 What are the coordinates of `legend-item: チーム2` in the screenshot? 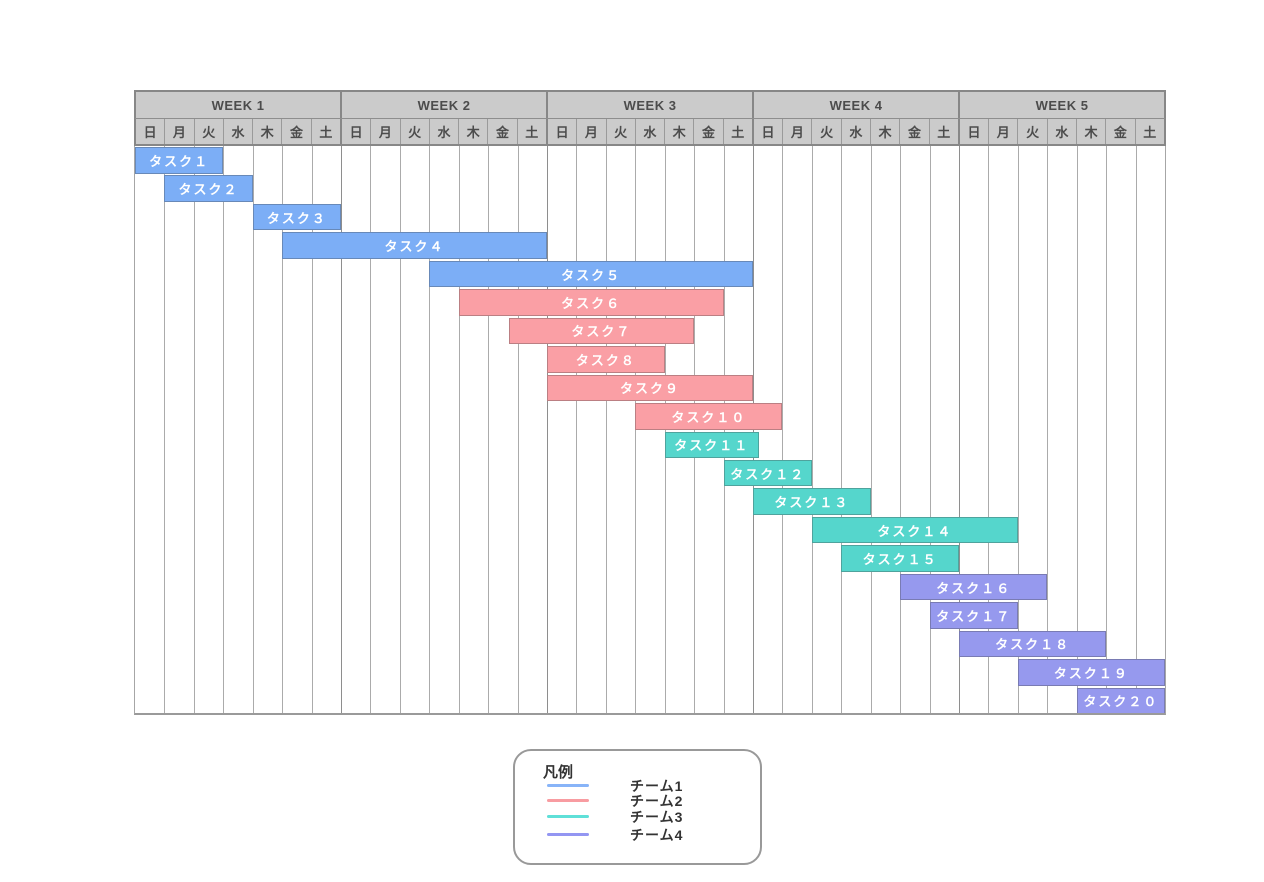 It's located at (615, 801).